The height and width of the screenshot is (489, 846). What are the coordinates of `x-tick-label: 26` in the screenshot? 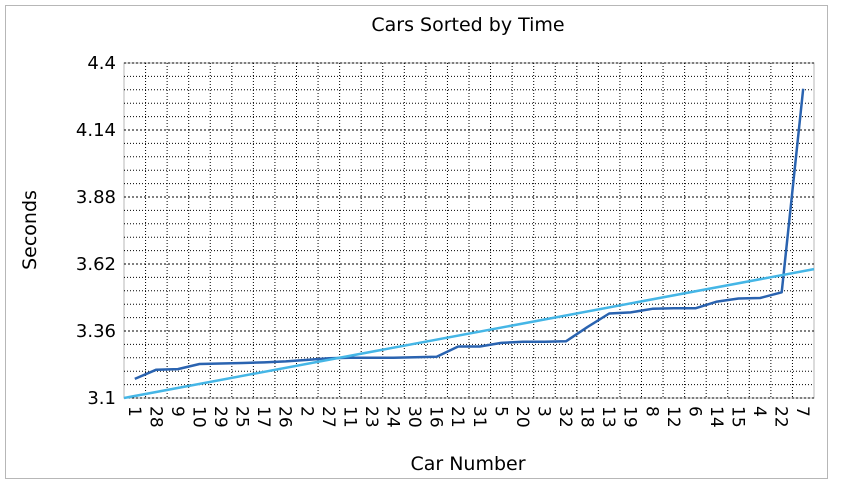 It's located at (285, 417).